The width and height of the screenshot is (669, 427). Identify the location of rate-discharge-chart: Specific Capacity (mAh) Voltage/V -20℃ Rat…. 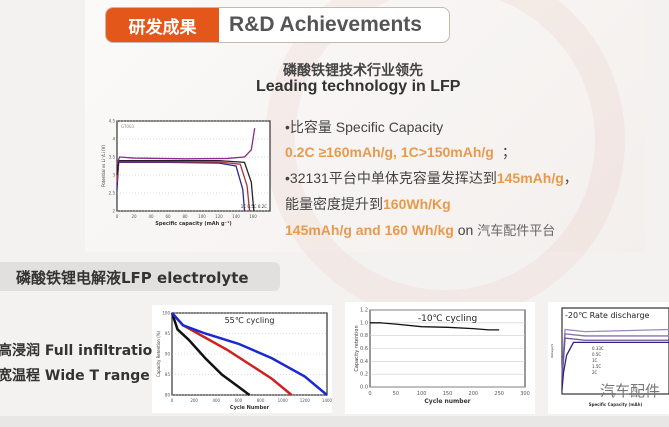
(608, 358).